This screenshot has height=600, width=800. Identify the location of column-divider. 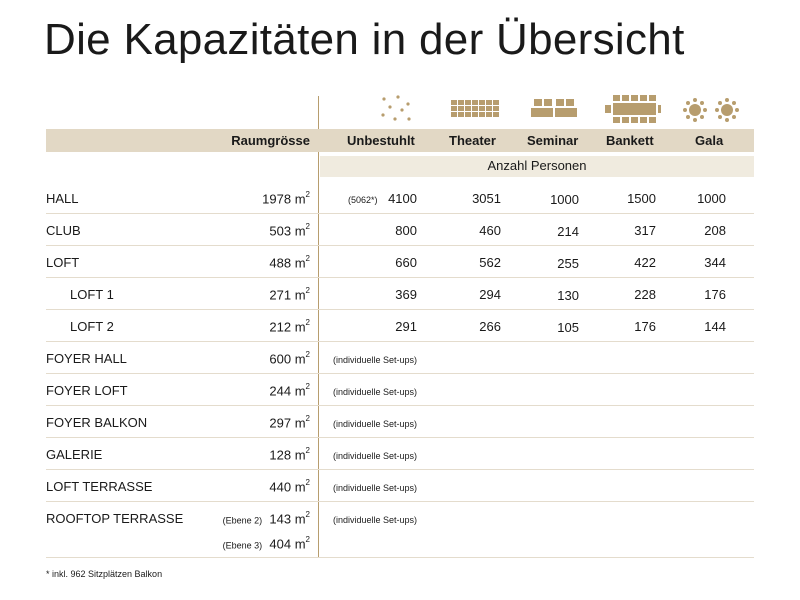
(318, 327).